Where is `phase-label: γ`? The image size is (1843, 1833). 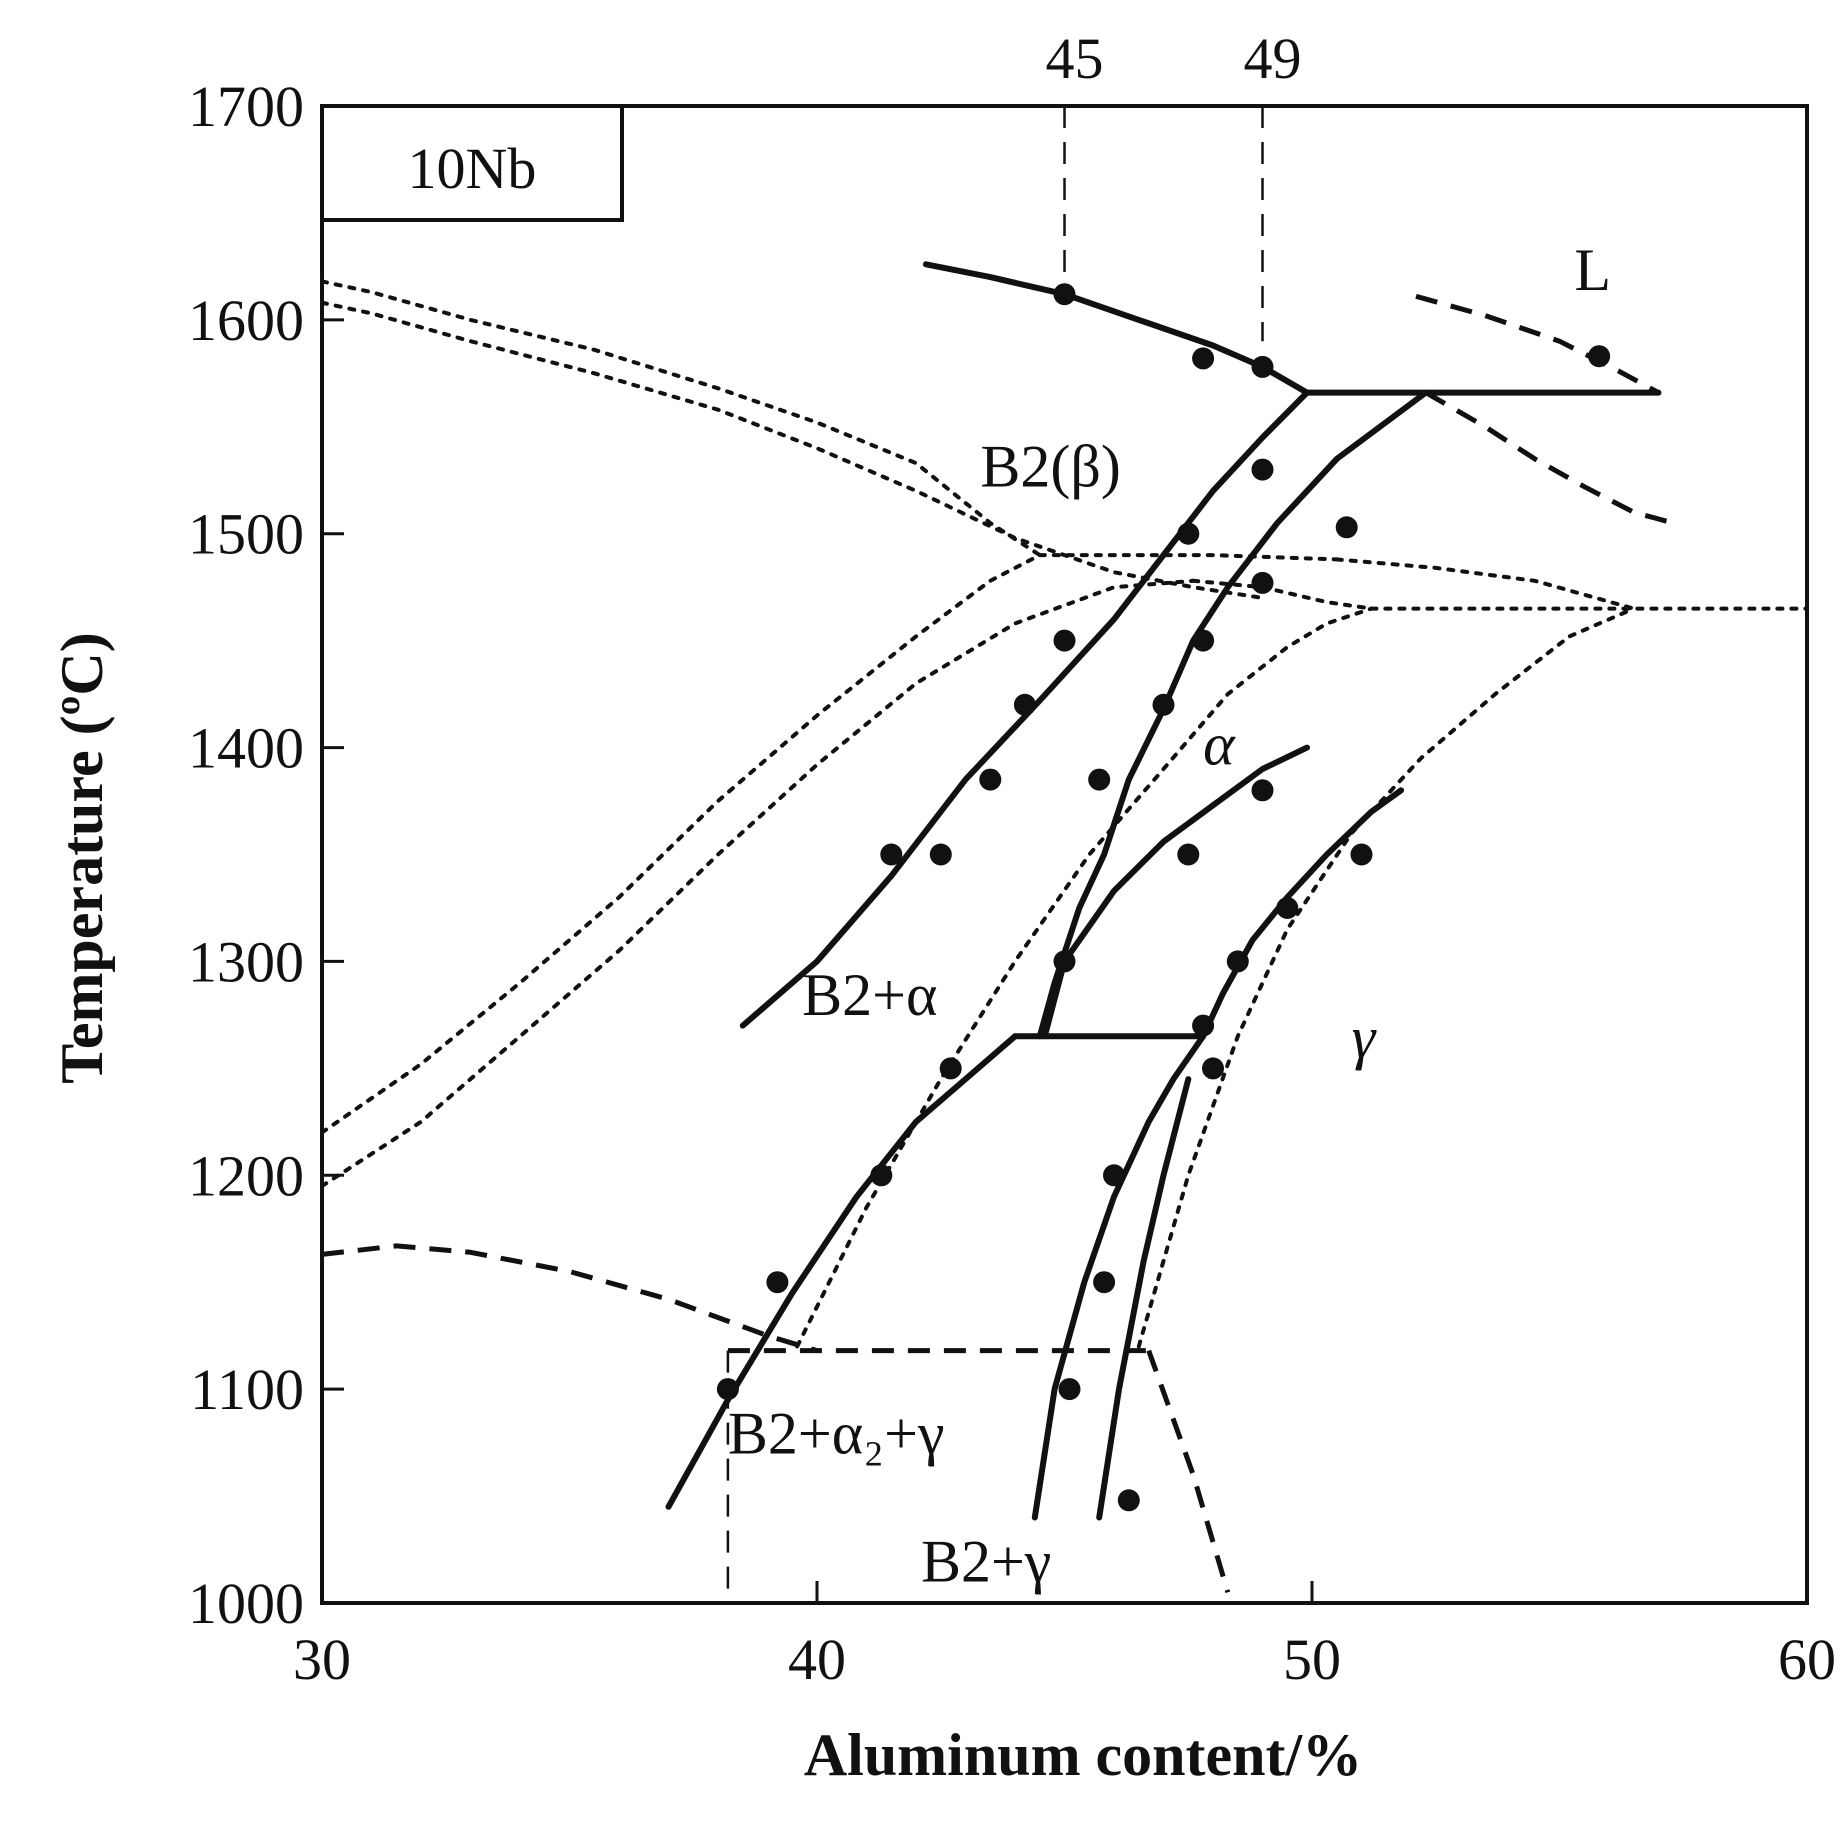 phase-label: γ is located at coordinates (1364, 1038).